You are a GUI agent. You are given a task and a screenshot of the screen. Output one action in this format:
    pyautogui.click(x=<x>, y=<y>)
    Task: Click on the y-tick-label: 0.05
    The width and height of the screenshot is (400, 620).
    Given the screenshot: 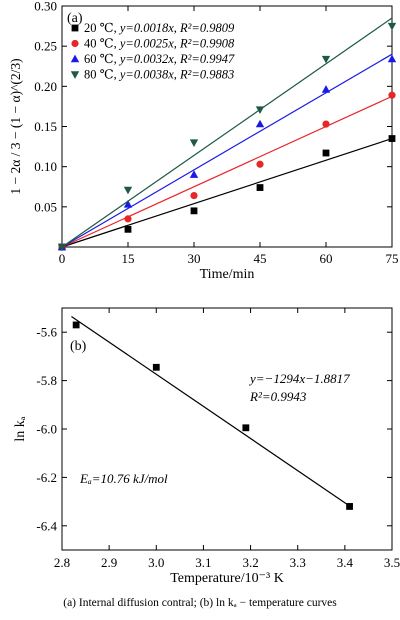 What is the action you would take?
    pyautogui.click(x=45, y=206)
    